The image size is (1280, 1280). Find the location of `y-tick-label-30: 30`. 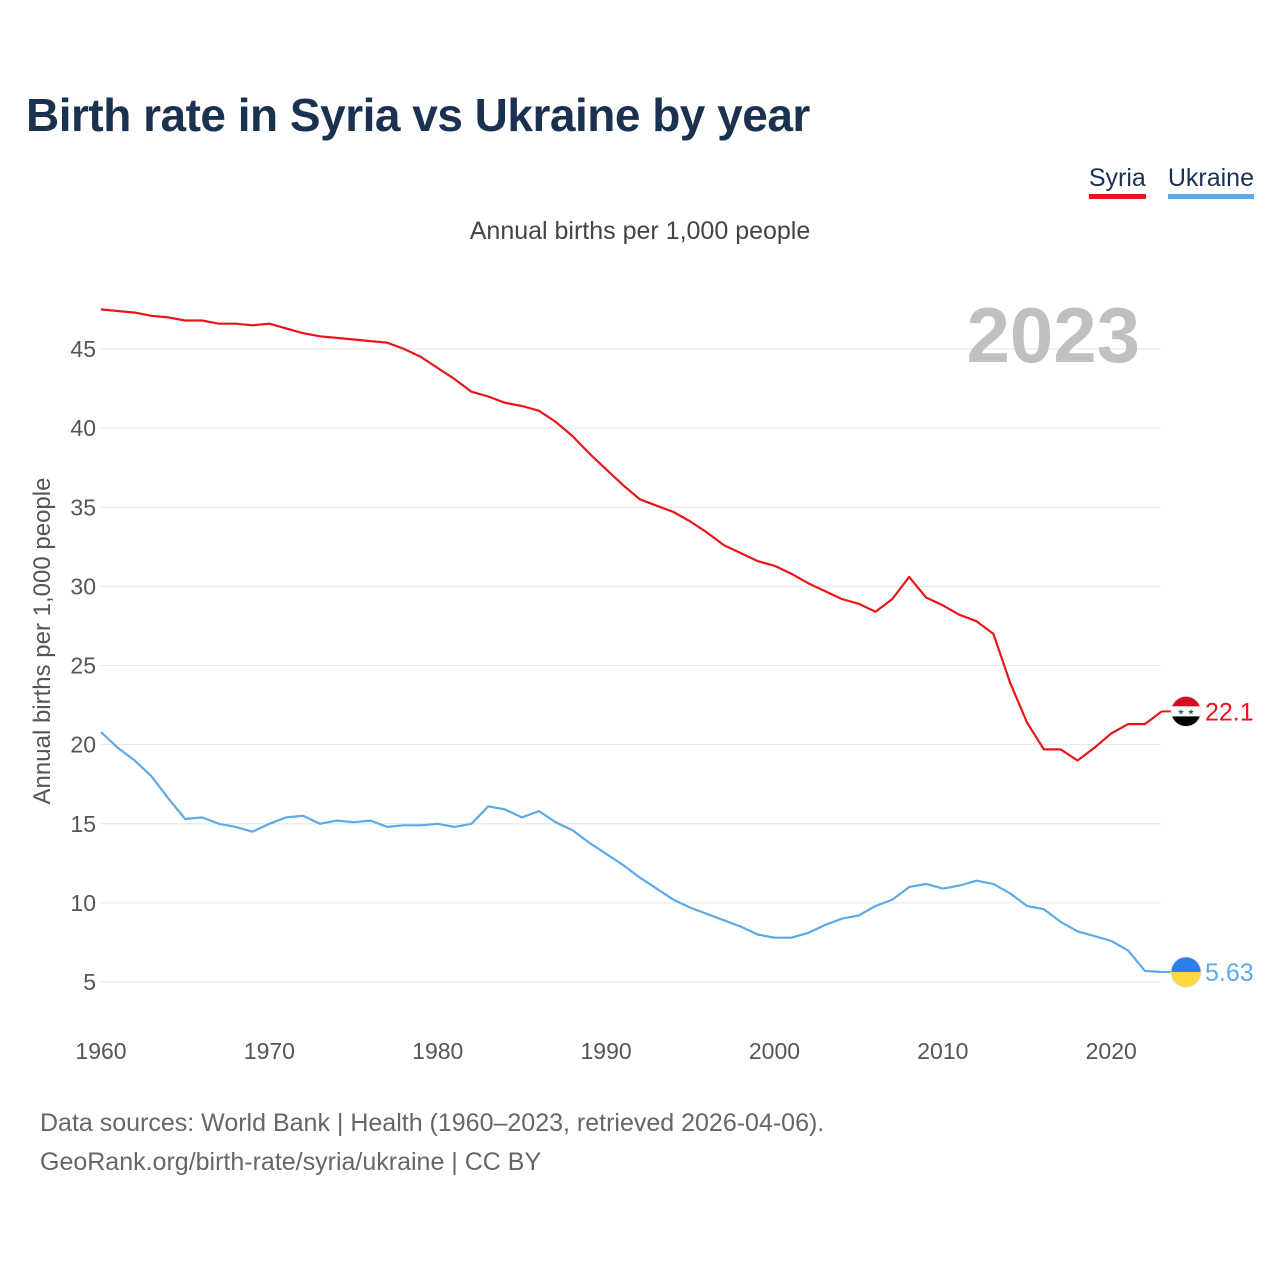

y-tick-label-30: 30 is located at coordinates (83, 586).